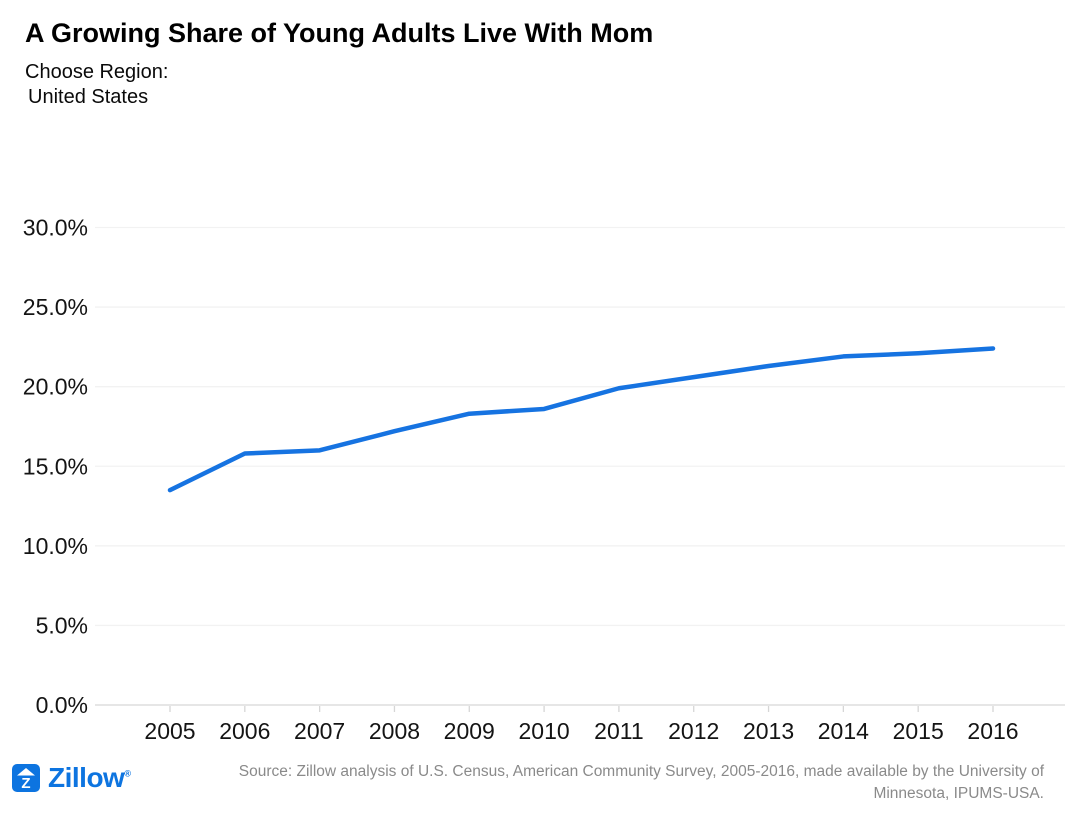  What do you see at coordinates (96, 85) in the screenshot?
I see `region-chooser: Choose Region: United States` at bounding box center [96, 85].